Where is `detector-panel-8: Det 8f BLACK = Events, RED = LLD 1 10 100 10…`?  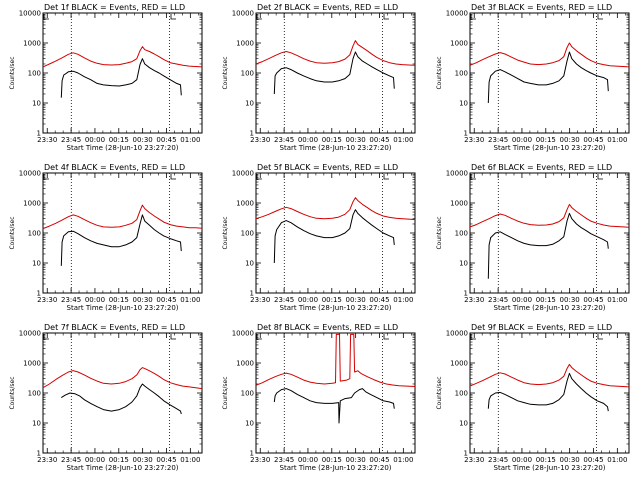 detector-panel-8: Det 8f BLACK = Events, RED = LLD 1 10 100 10… is located at coordinates (319, 397).